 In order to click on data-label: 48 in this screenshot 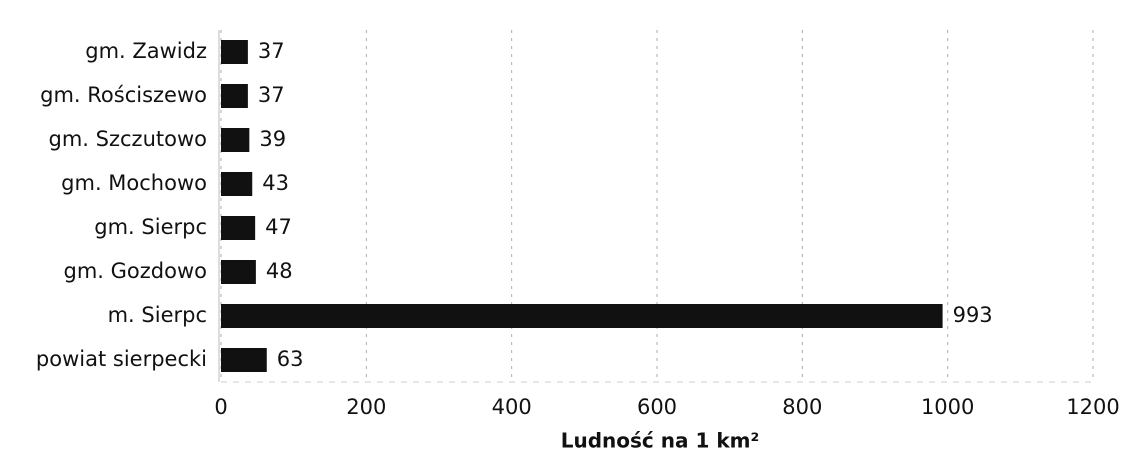, I will do `click(279, 271)`.